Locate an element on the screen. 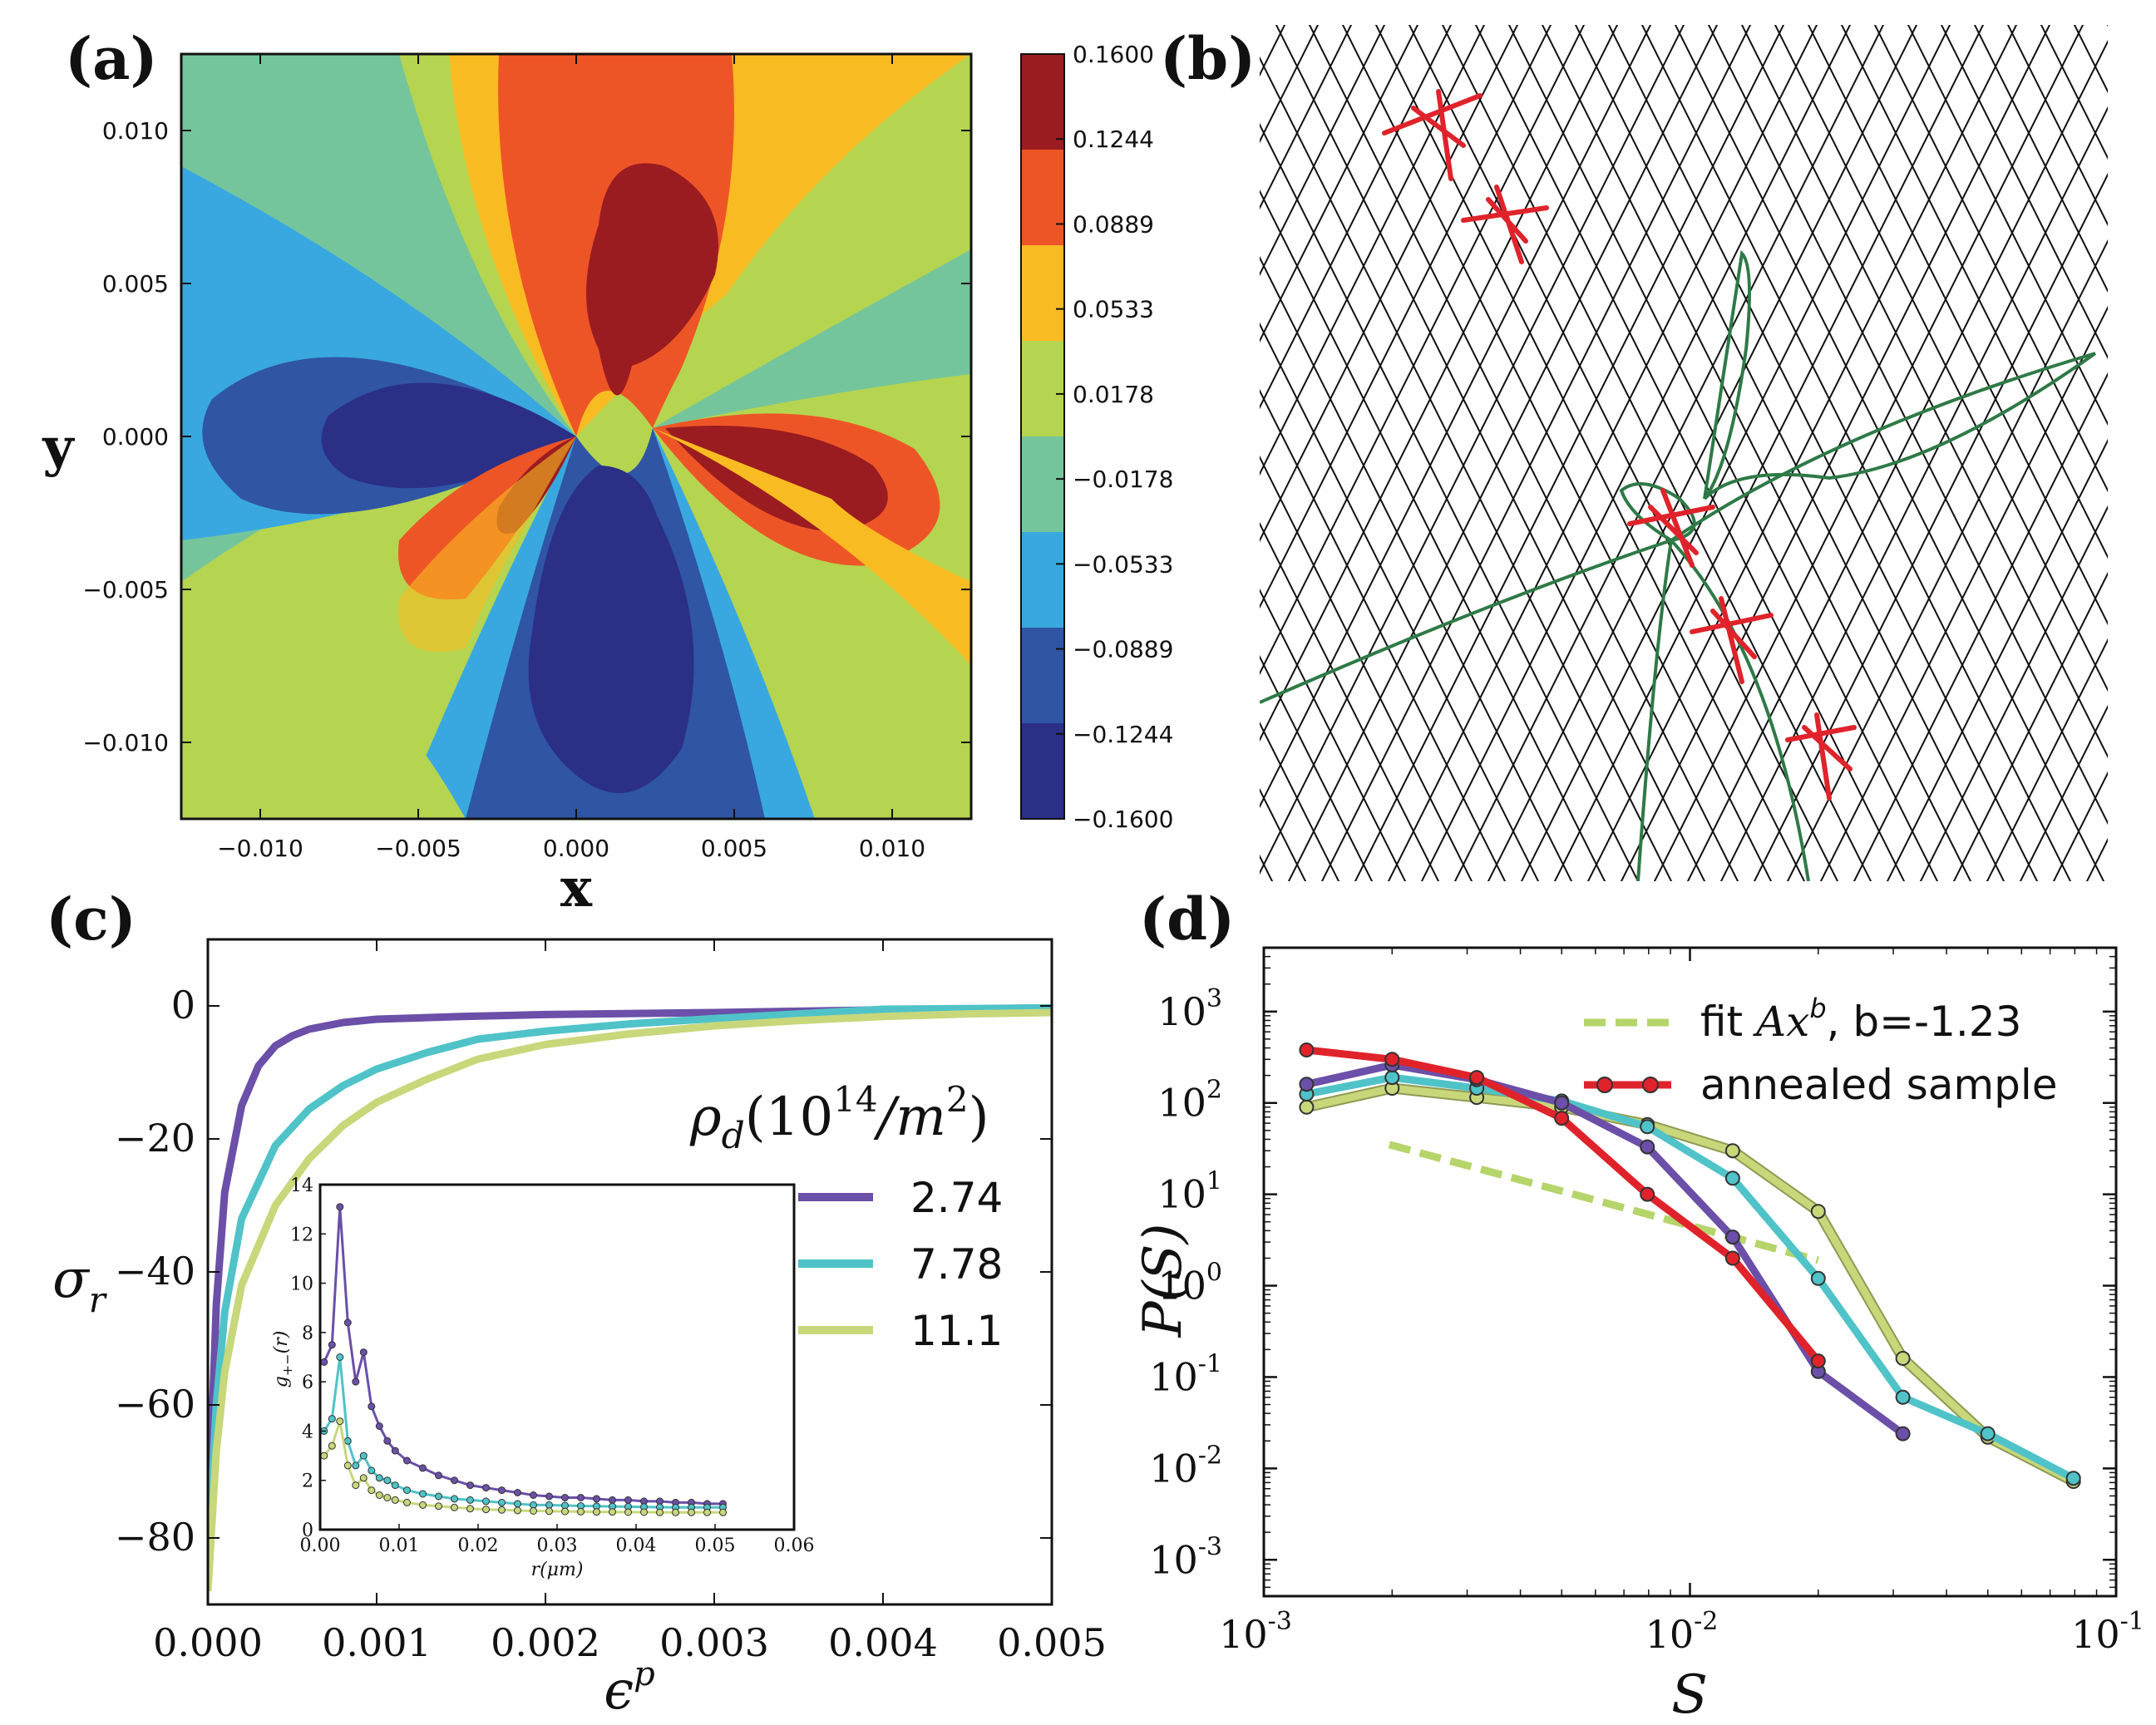 The image size is (2156, 1725). slip-line-right is located at coordinates (1900, 426).